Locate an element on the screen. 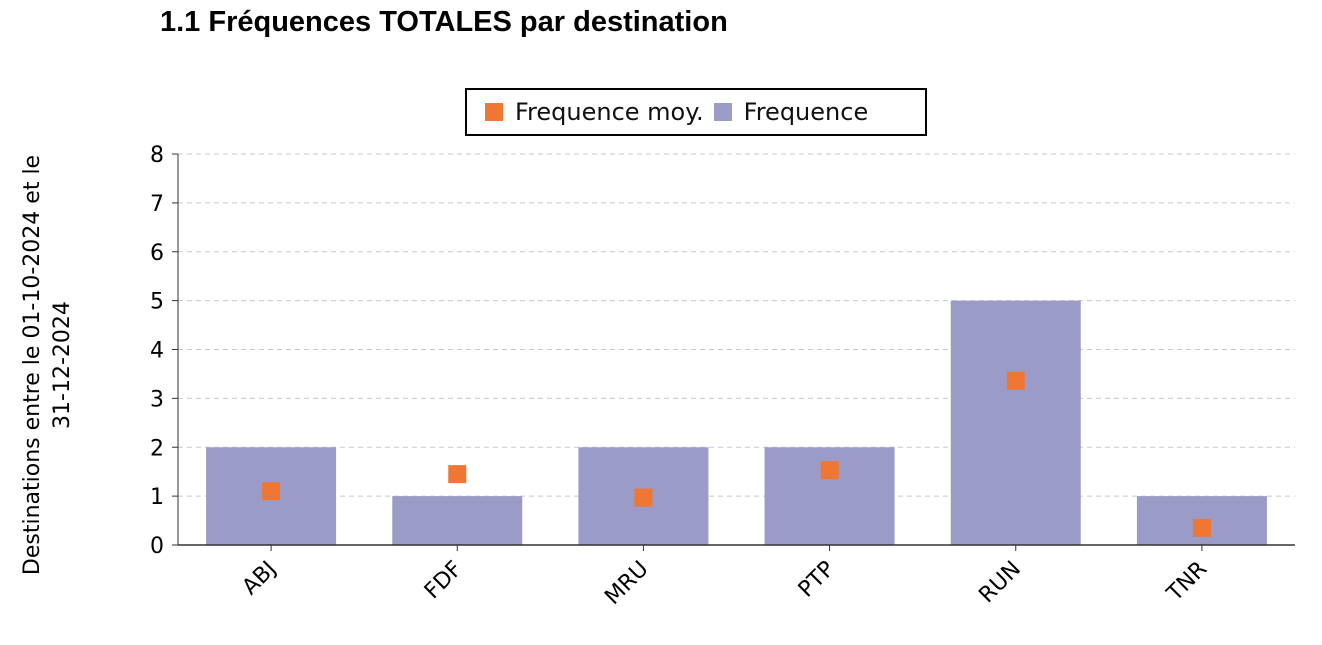 This screenshot has height=645, width=1322. legend-swatch-marker is located at coordinates (494, 112).